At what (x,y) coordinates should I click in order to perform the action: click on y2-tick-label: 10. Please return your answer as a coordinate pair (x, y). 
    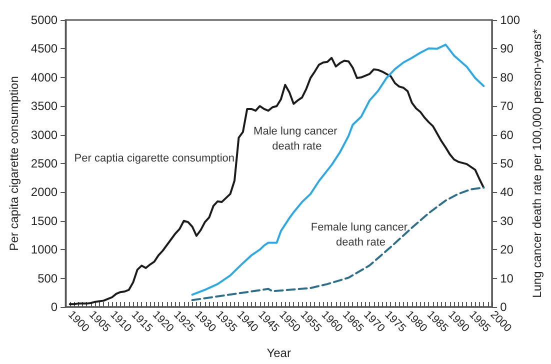
    Looking at the image, I should click on (507, 278).